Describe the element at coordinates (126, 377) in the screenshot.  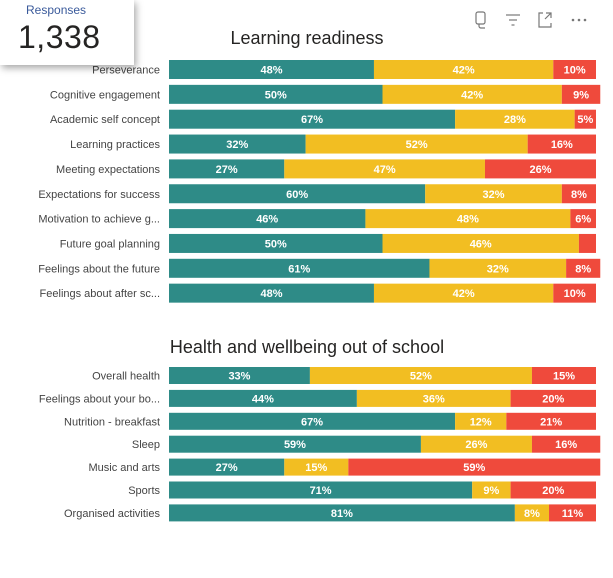
I see `category-label: Overall health` at that location.